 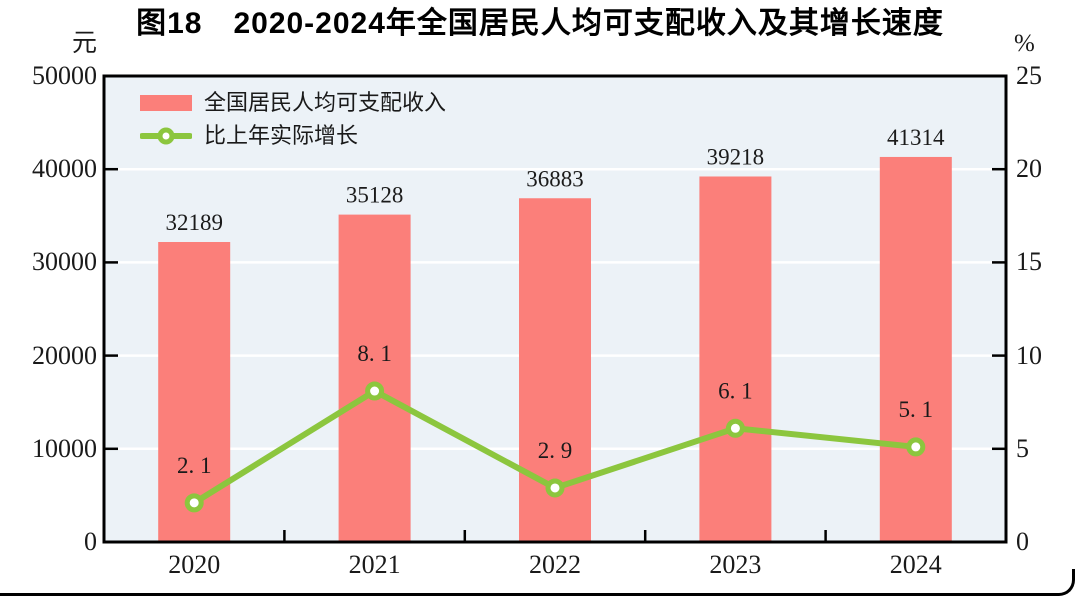 I want to click on bar-value-label-2021: 35128, so click(x=375, y=195).